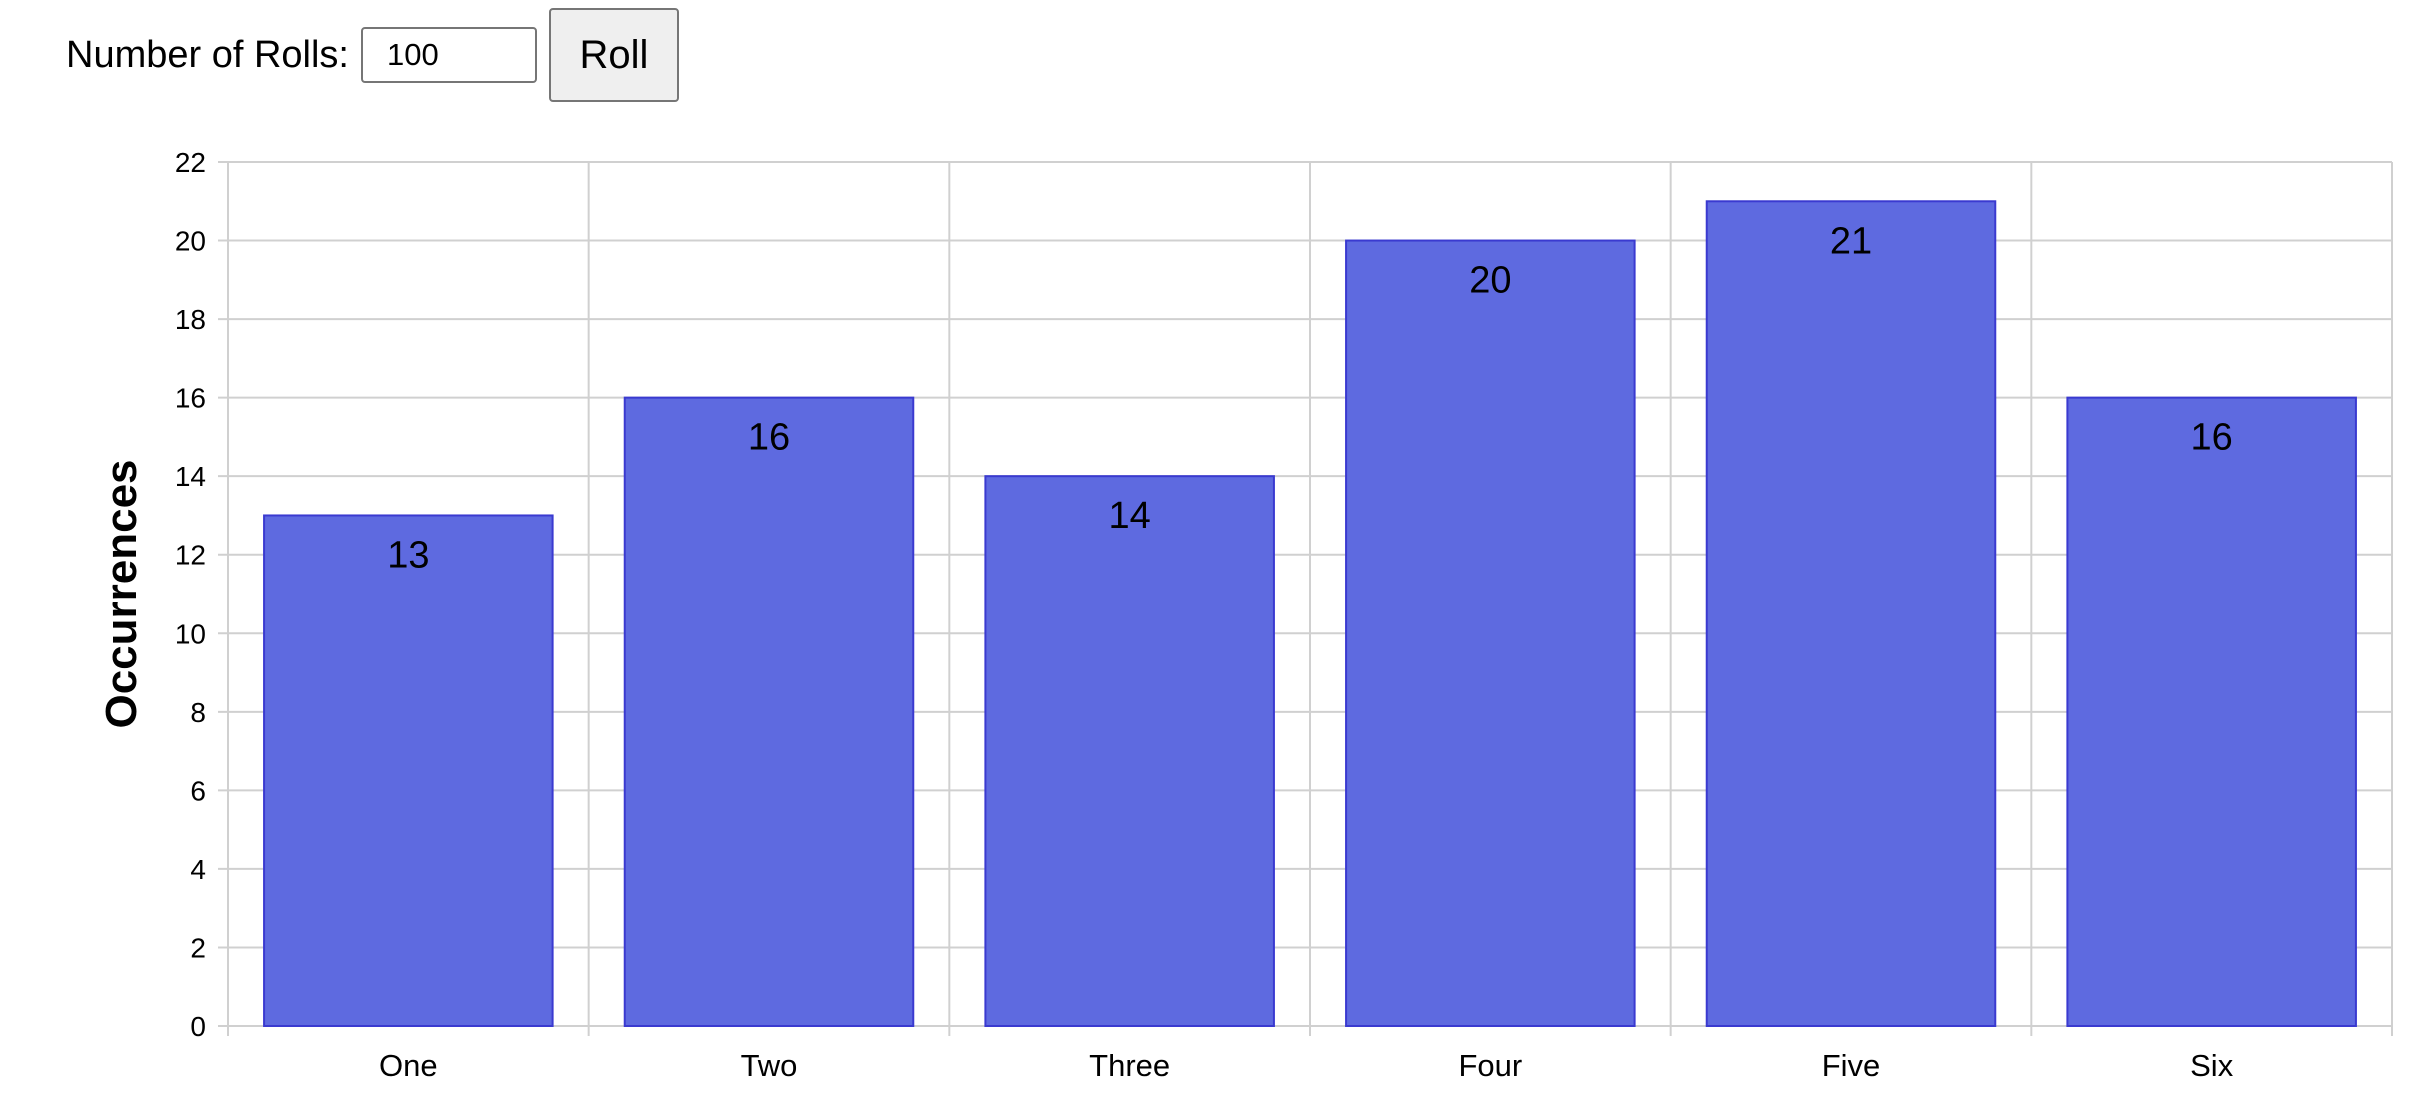 This screenshot has width=2431, height=1105. What do you see at coordinates (408, 1065) in the screenshot?
I see `x-tick-label: One` at bounding box center [408, 1065].